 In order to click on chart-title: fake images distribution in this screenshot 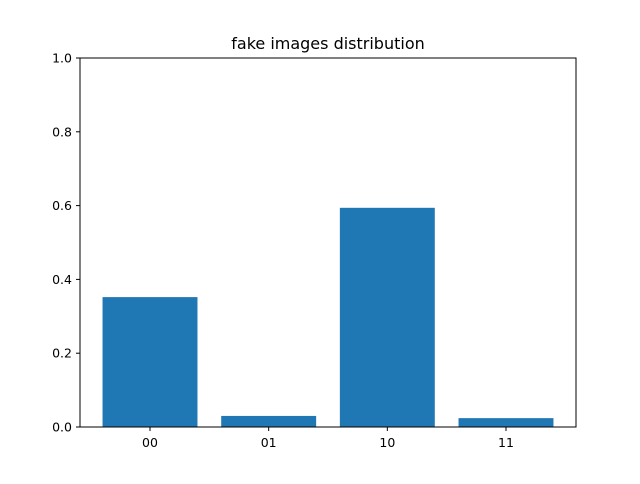, I will do `click(328, 43)`.